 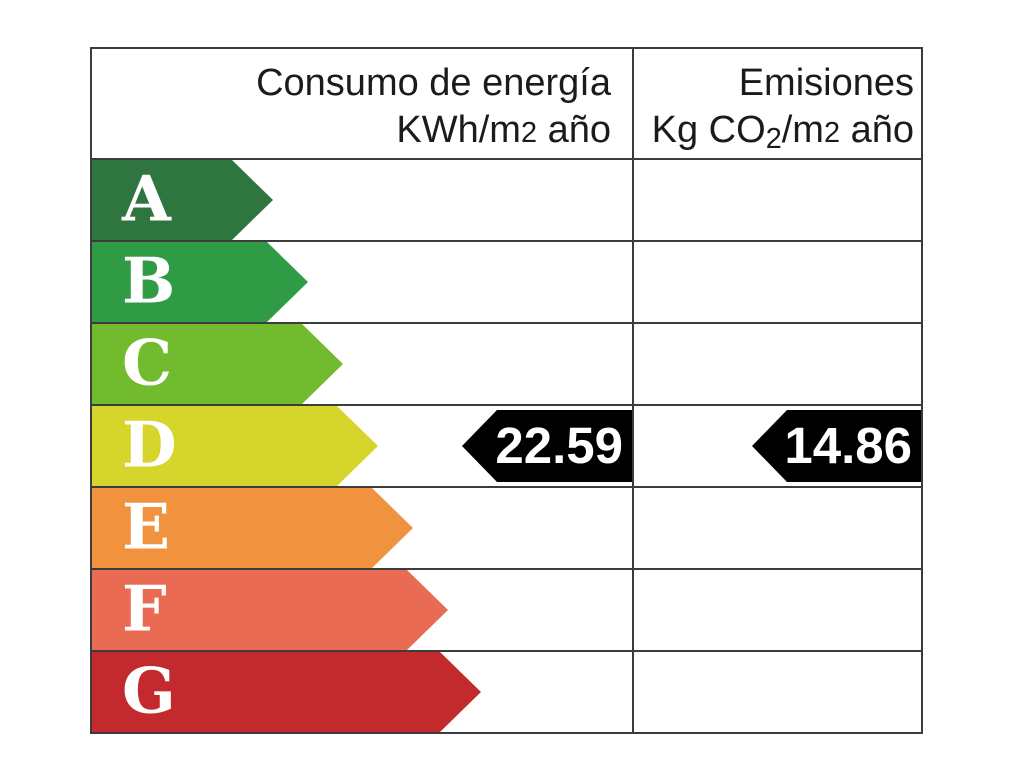 What do you see at coordinates (529, 133) in the screenshot?
I see `consumo-unit-exponent: 2` at bounding box center [529, 133].